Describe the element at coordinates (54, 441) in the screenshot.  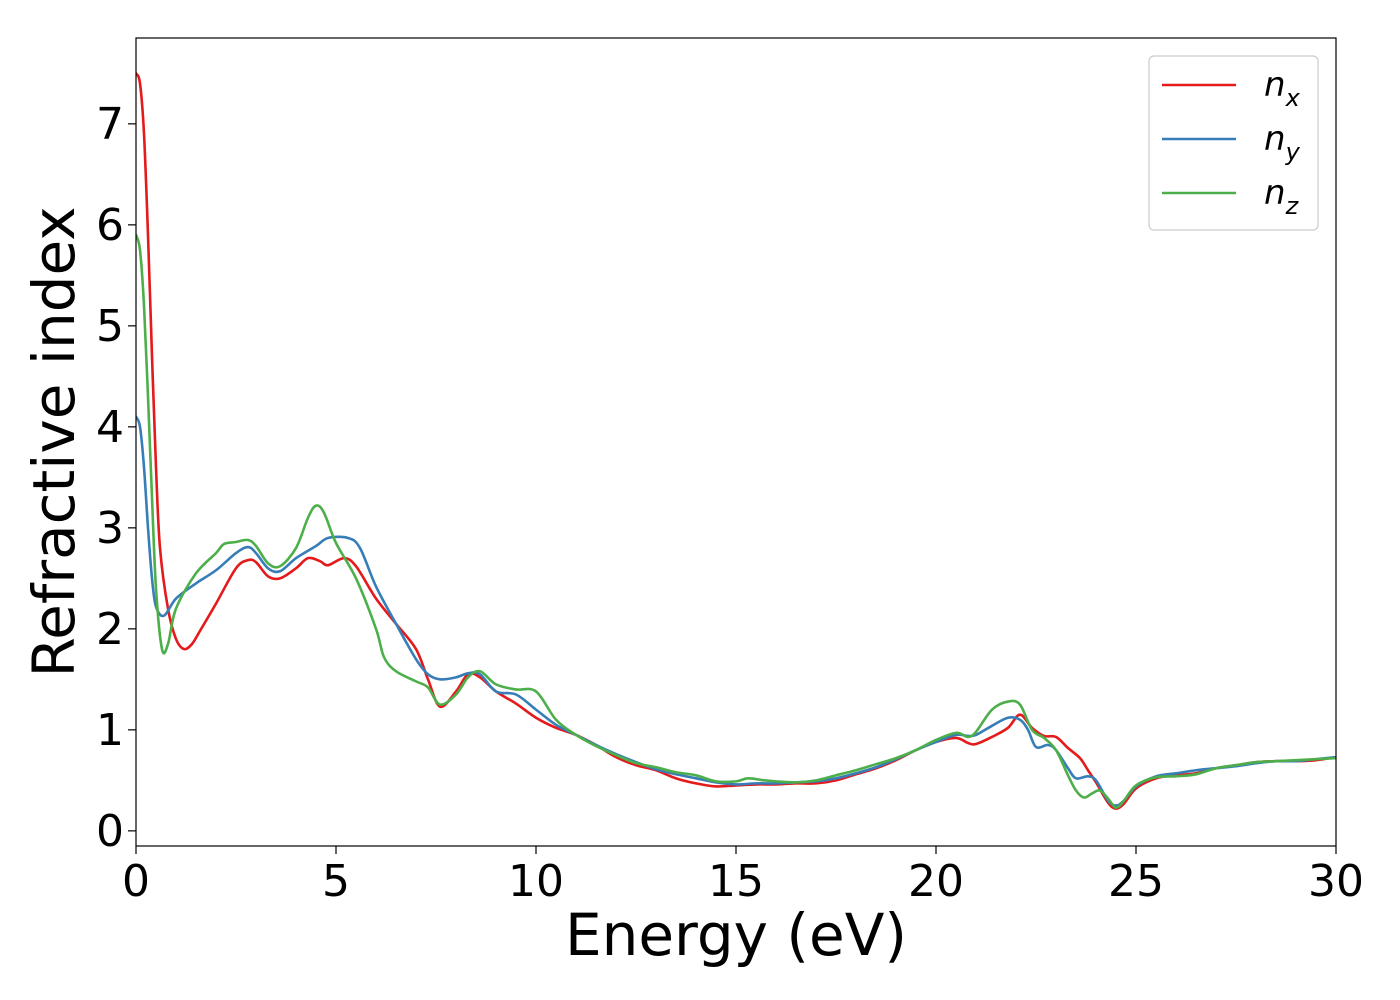
I see `y-axis-title: Refractive index` at that location.